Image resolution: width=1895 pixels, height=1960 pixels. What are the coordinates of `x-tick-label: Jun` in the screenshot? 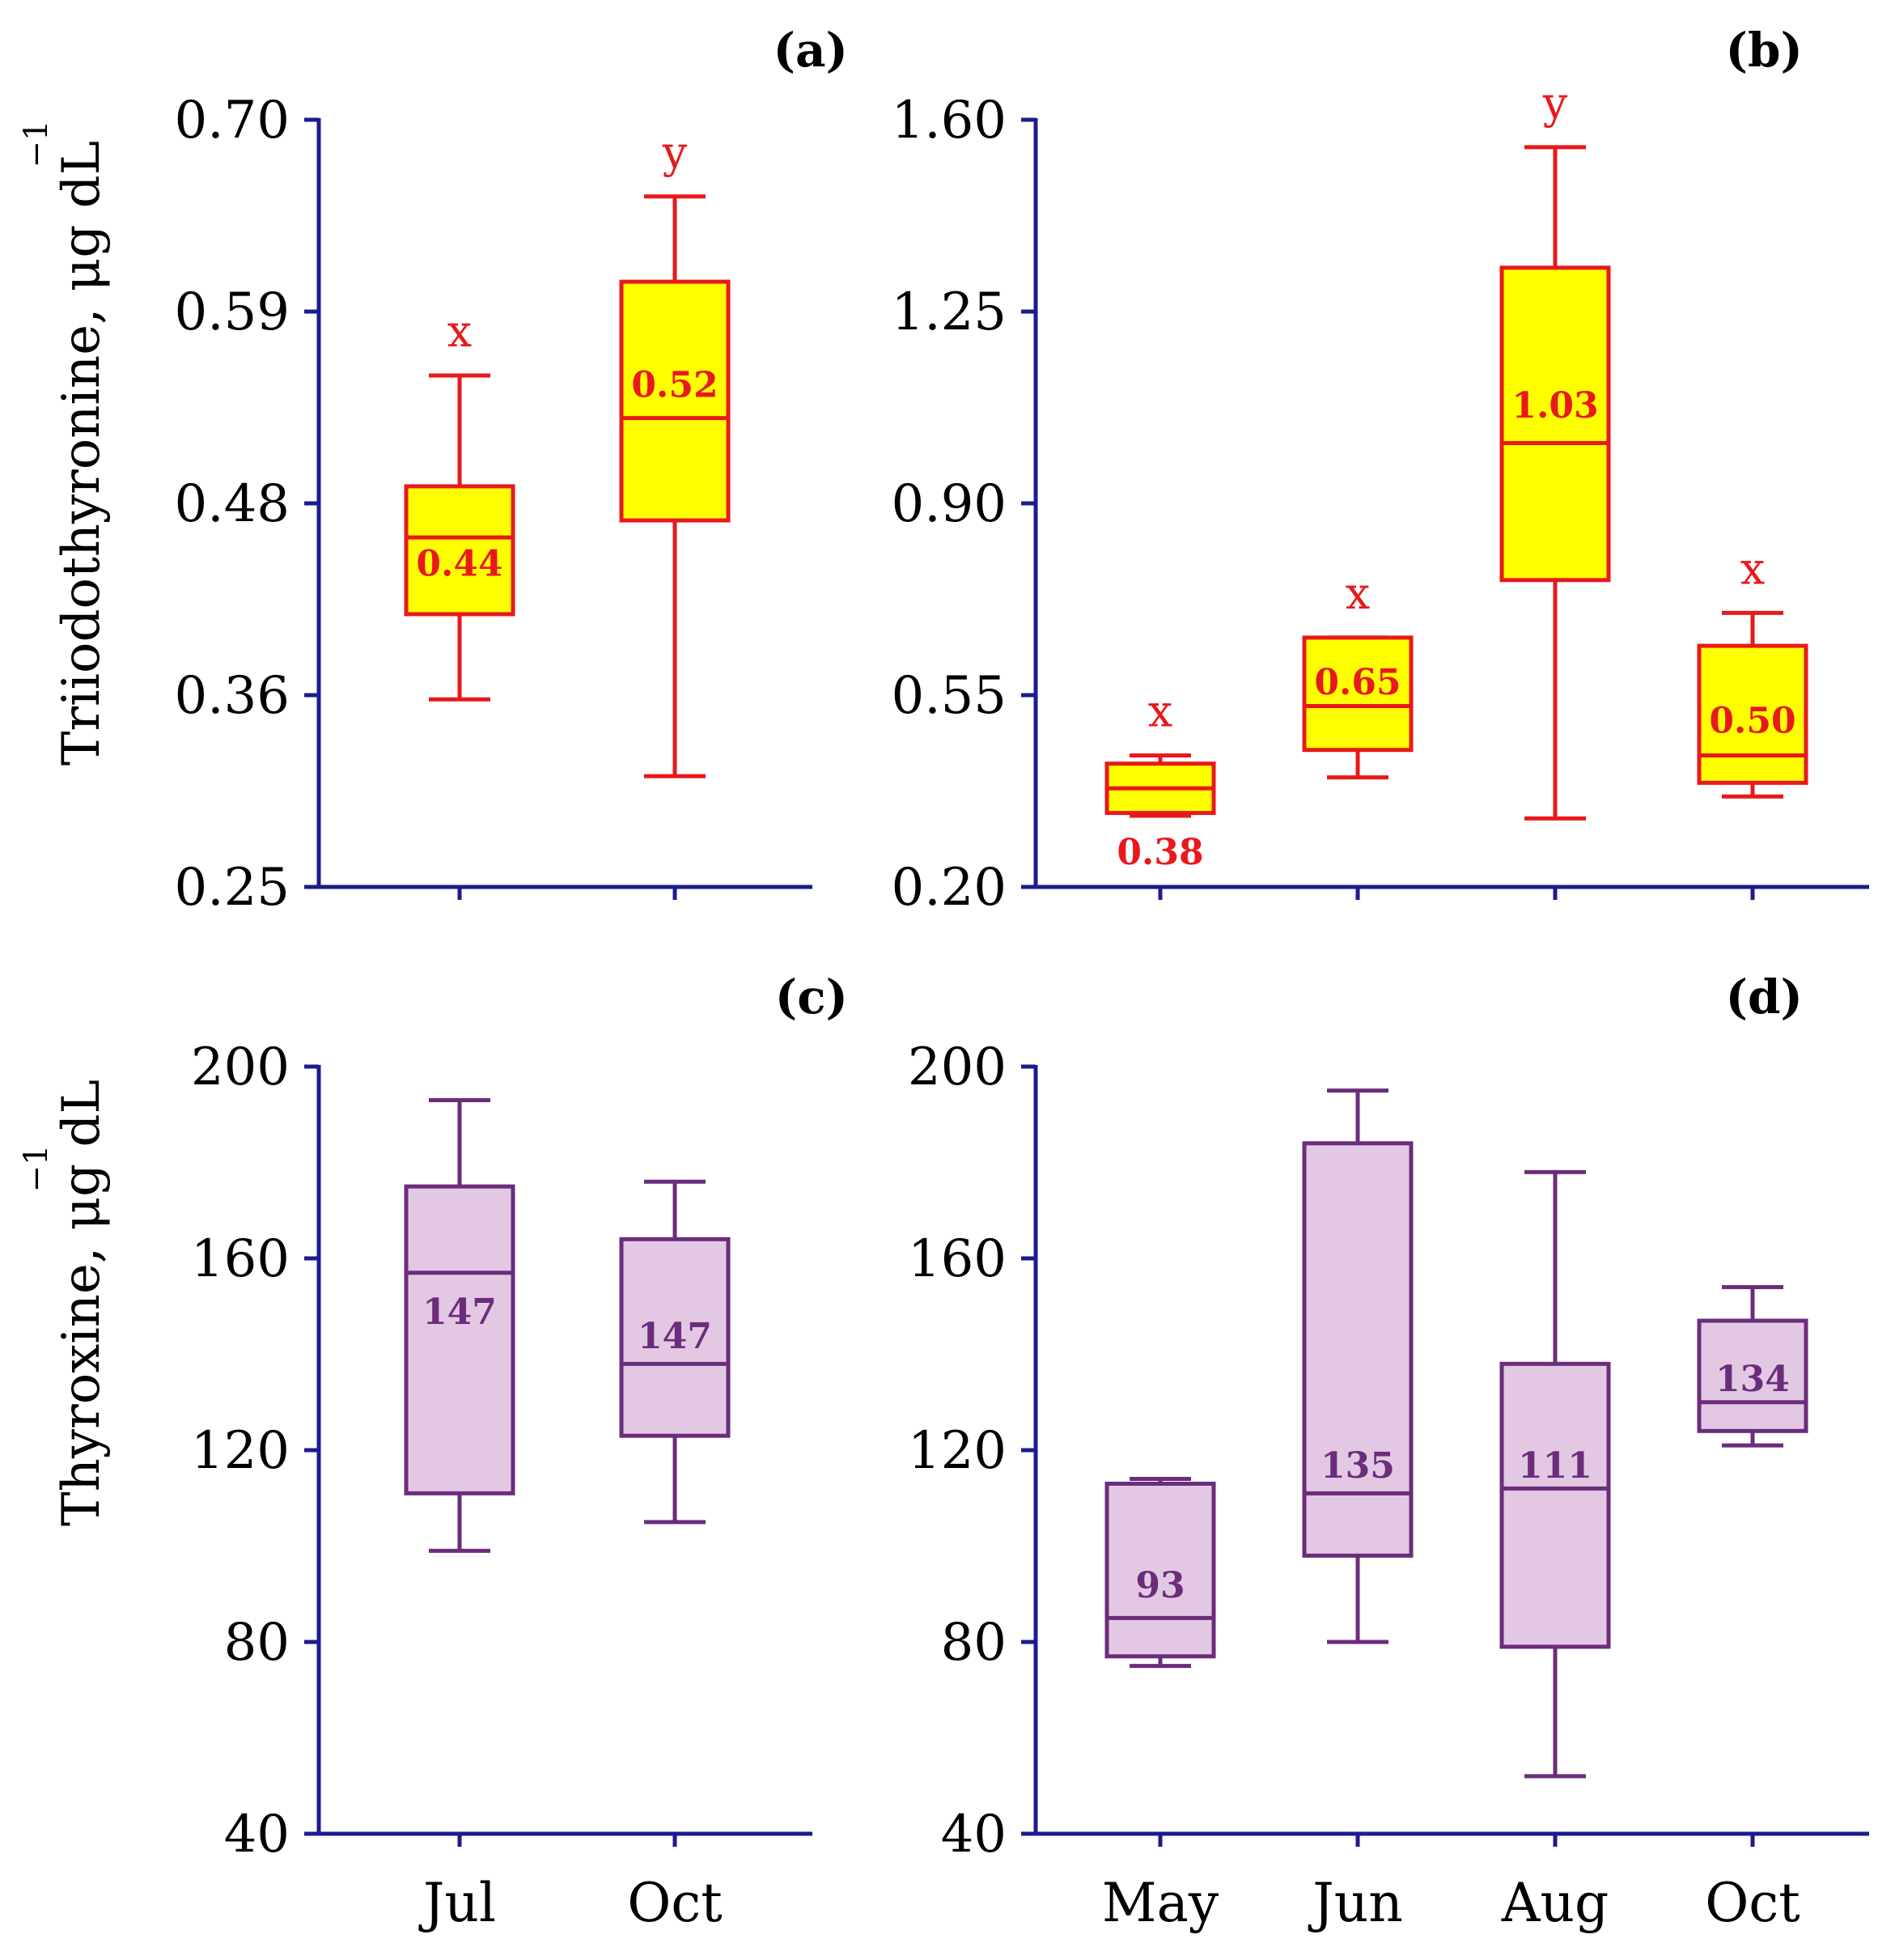 It's located at (1355, 1903).